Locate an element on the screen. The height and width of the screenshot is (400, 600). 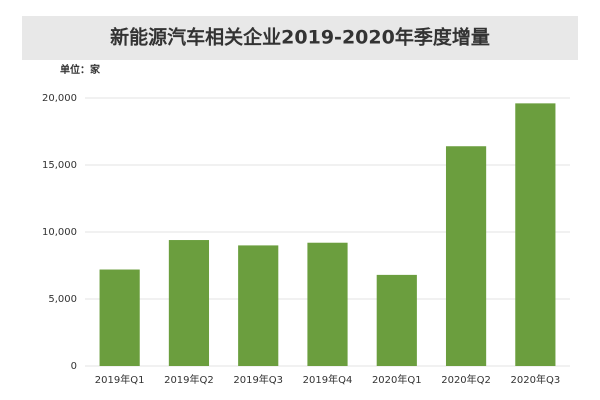
title-band is located at coordinates (300, 38).